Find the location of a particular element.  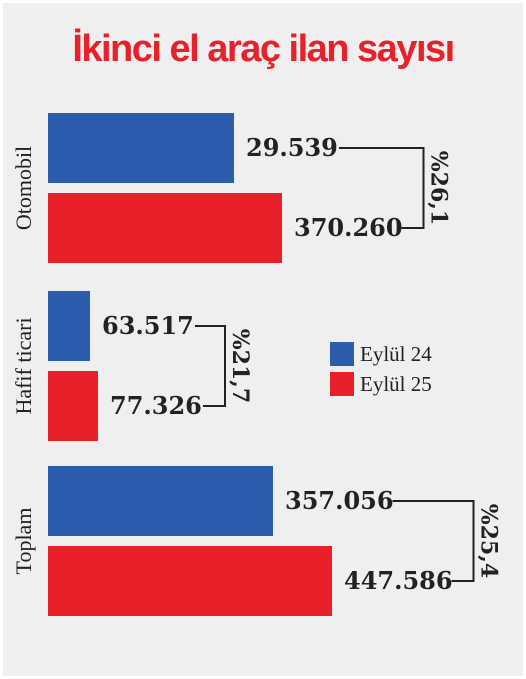

value-label-toplam-eylul-25: 447.586 is located at coordinates (398, 580).